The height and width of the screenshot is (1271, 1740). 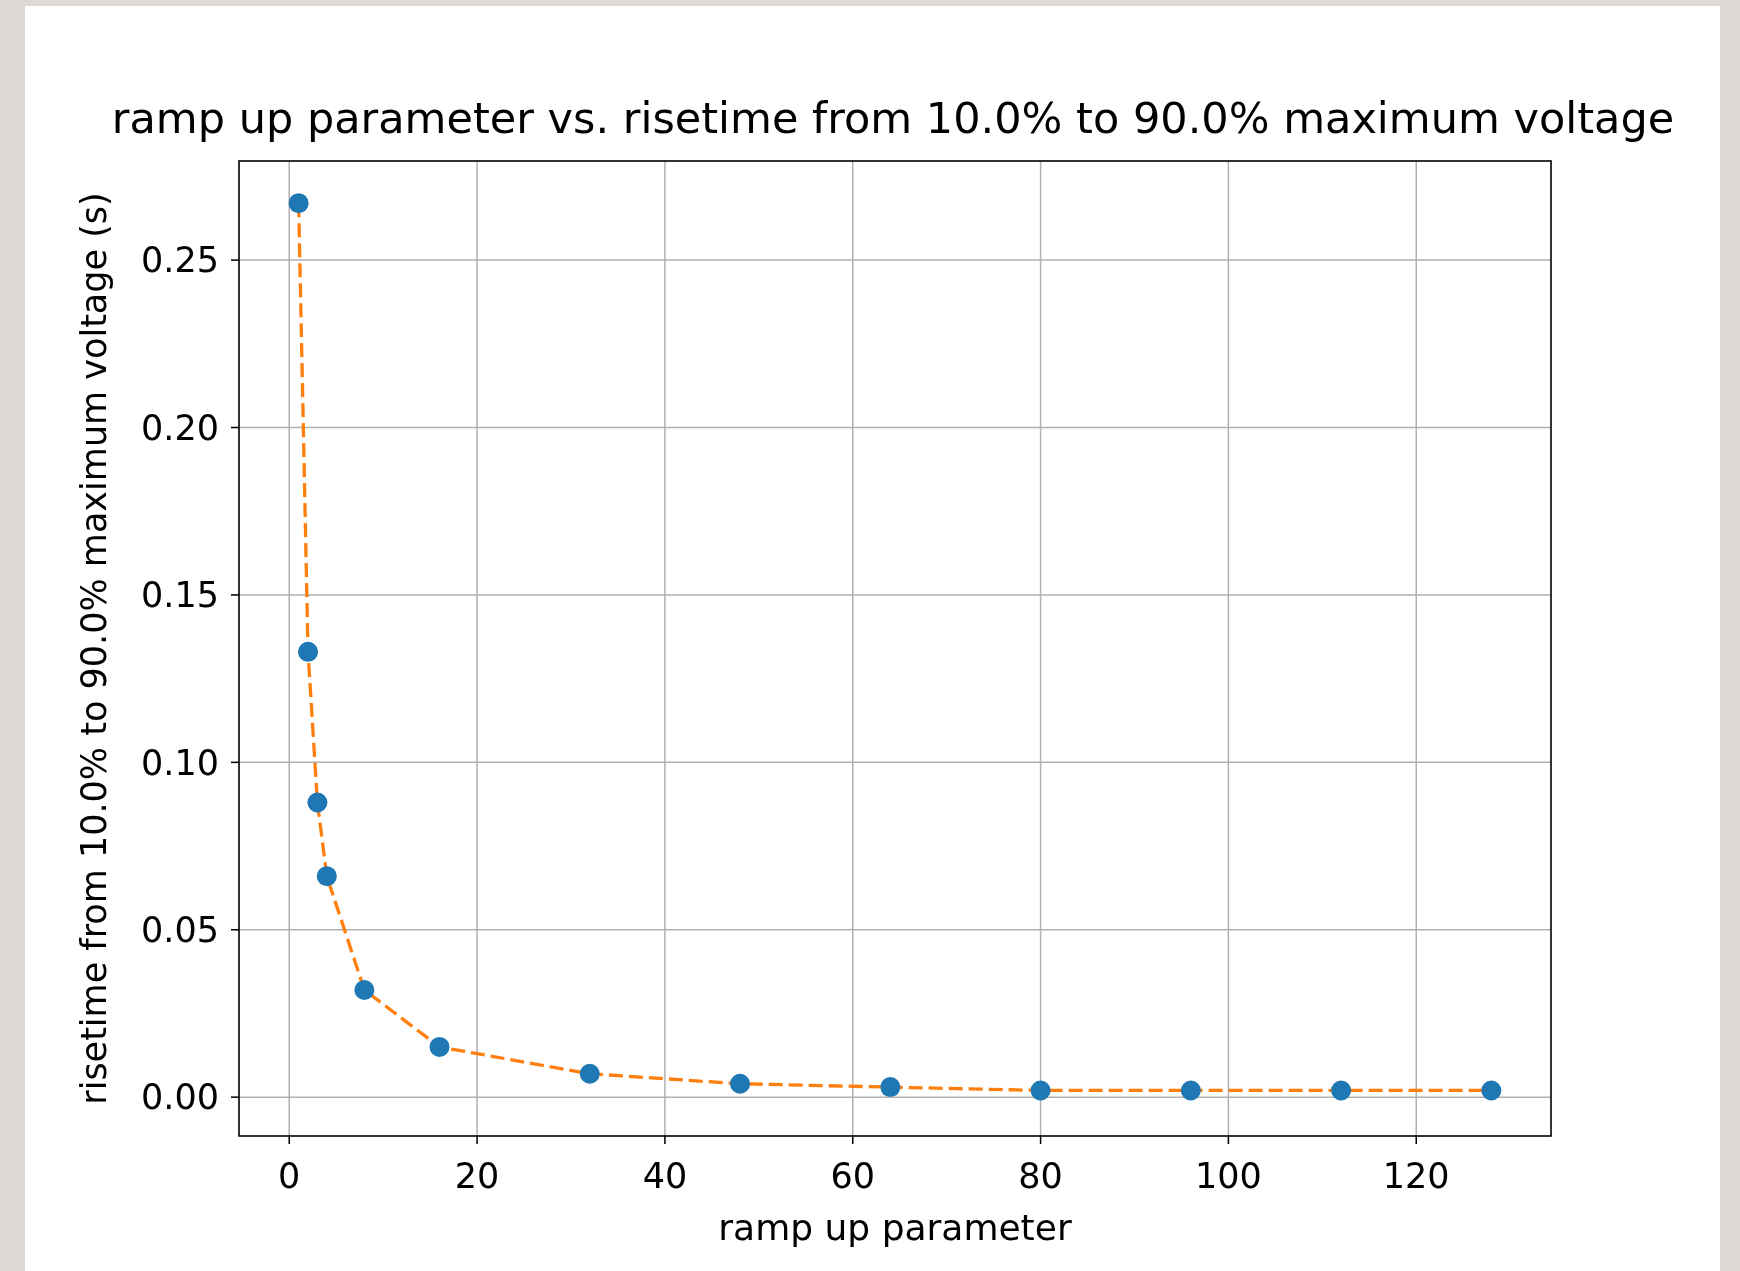 I want to click on y-axis-title: risetime from 10.0% to 90.0% maximum voltage (s), so click(x=94, y=648).